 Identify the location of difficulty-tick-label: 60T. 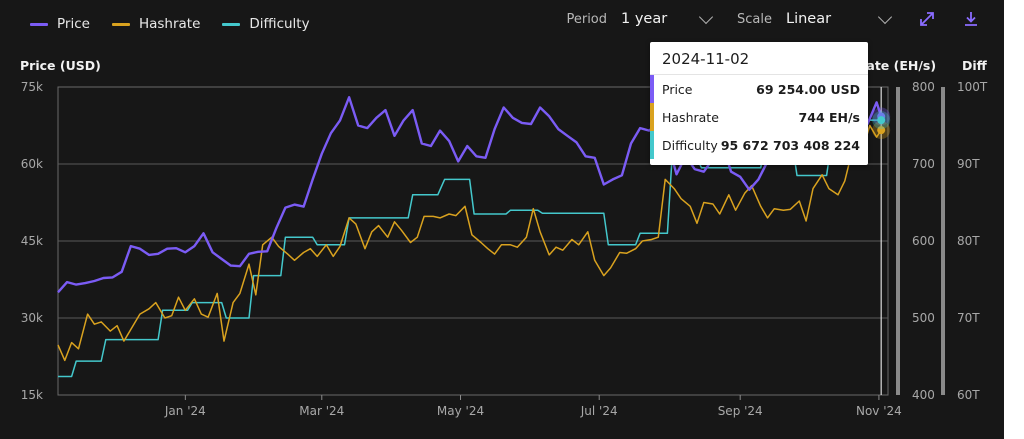
(968, 395).